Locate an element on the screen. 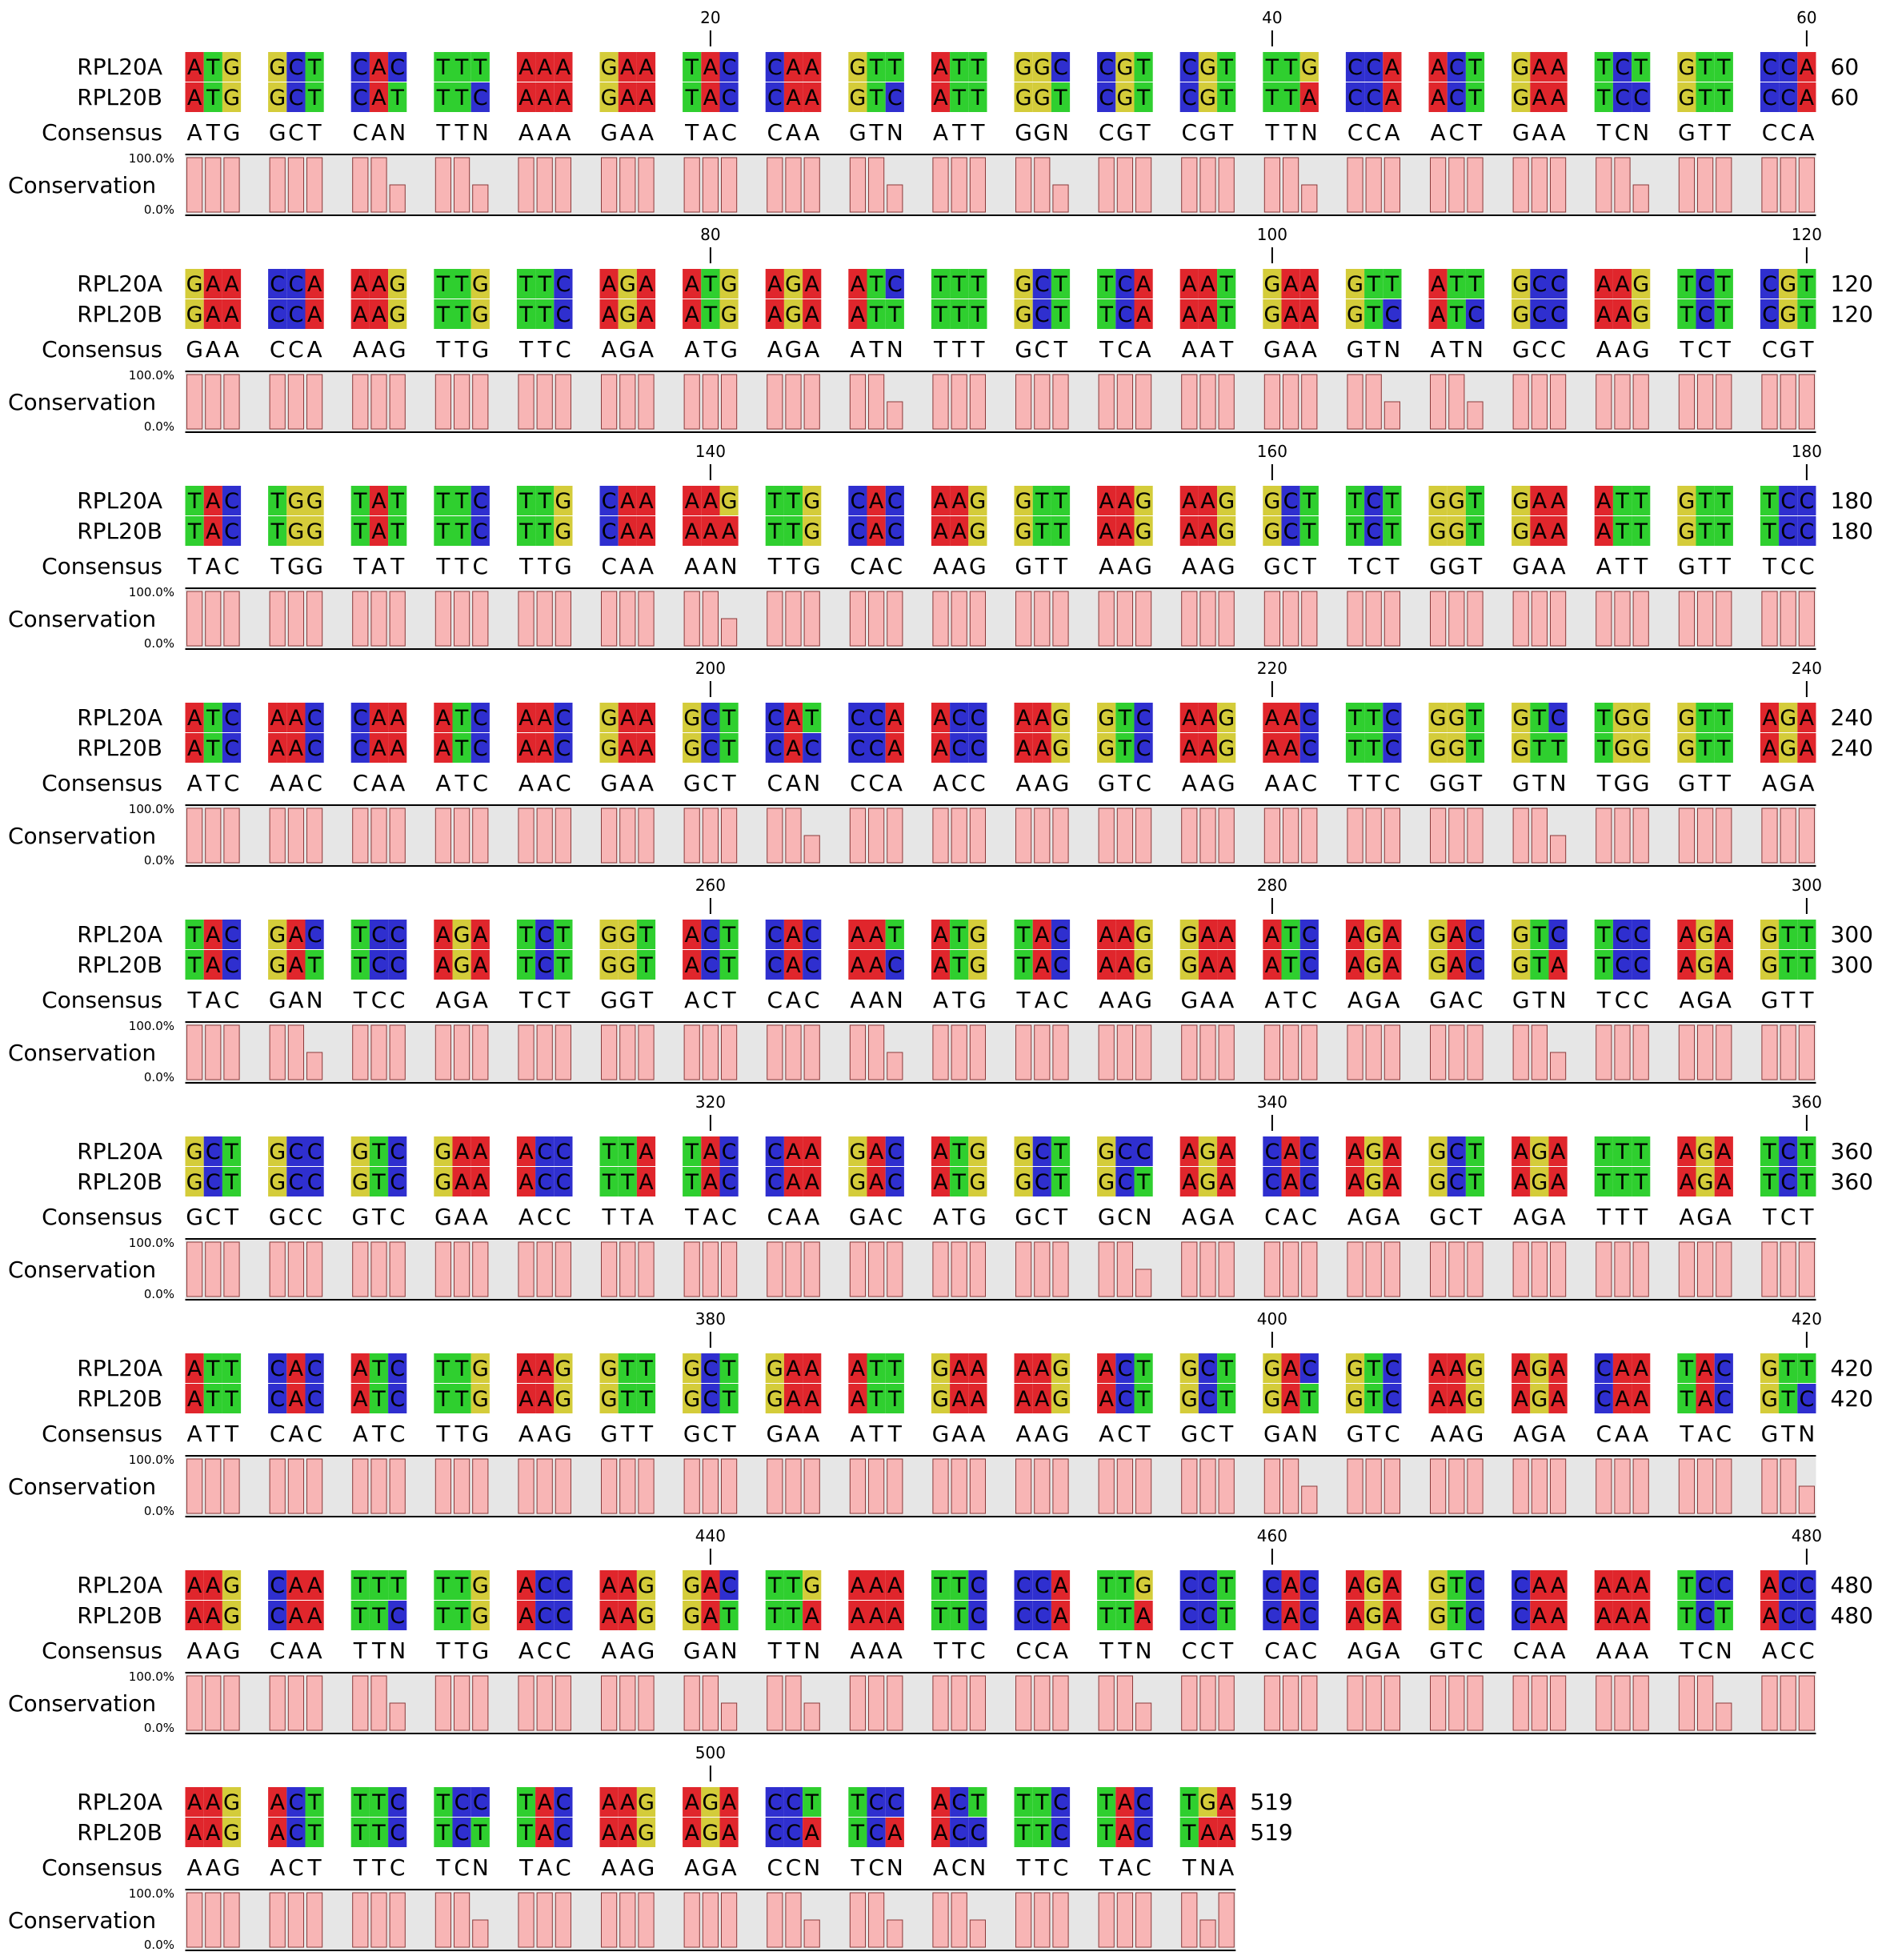 This screenshot has height=1960, width=1890. conservation-axis-bottom: 0.0% is located at coordinates (159, 209).